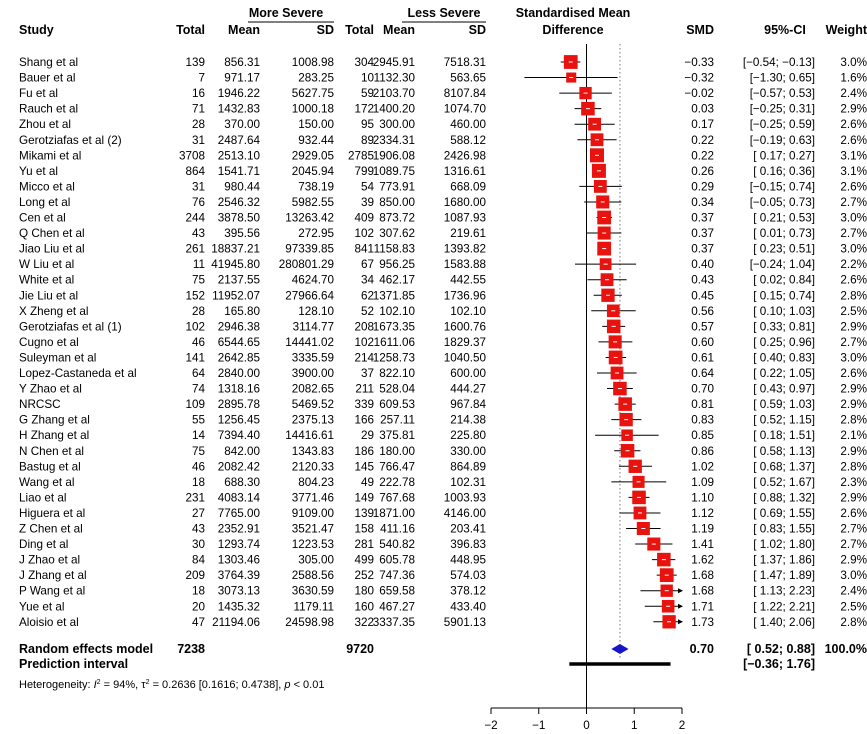 This screenshot has height=734, width=867. What do you see at coordinates (50, 389) in the screenshot?
I see `study-name: Y Zhao et al` at bounding box center [50, 389].